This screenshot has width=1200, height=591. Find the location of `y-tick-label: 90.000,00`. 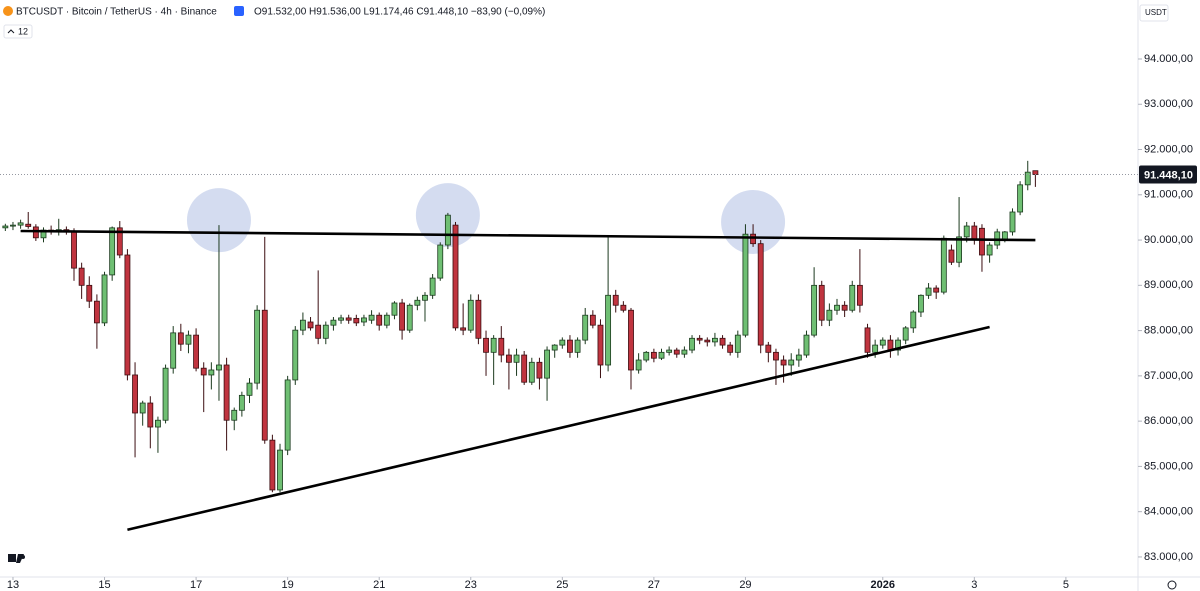

y-tick-label: 90.000,00 is located at coordinates (1168, 240).